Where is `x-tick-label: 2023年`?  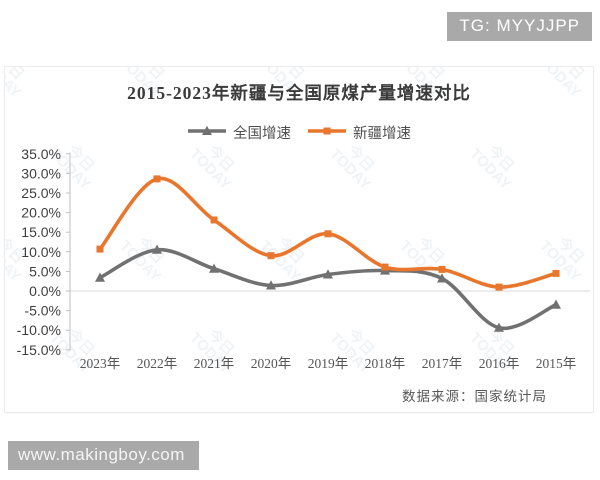
x-tick-label: 2023年 is located at coordinates (100, 363).